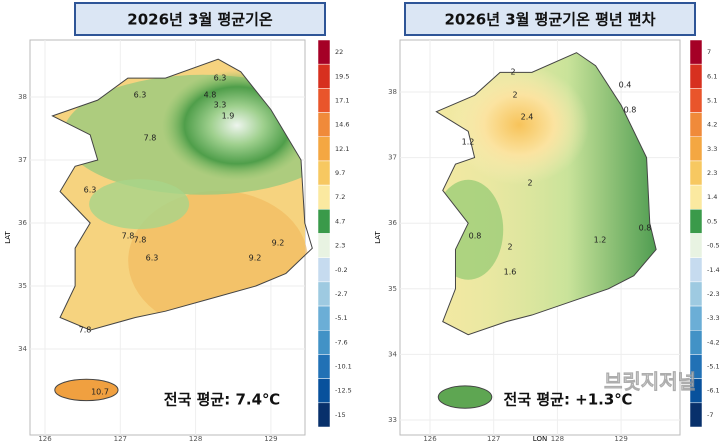  Describe the element at coordinates (392, 420) in the screenshot. I see `y-tick-label: 33` at that location.